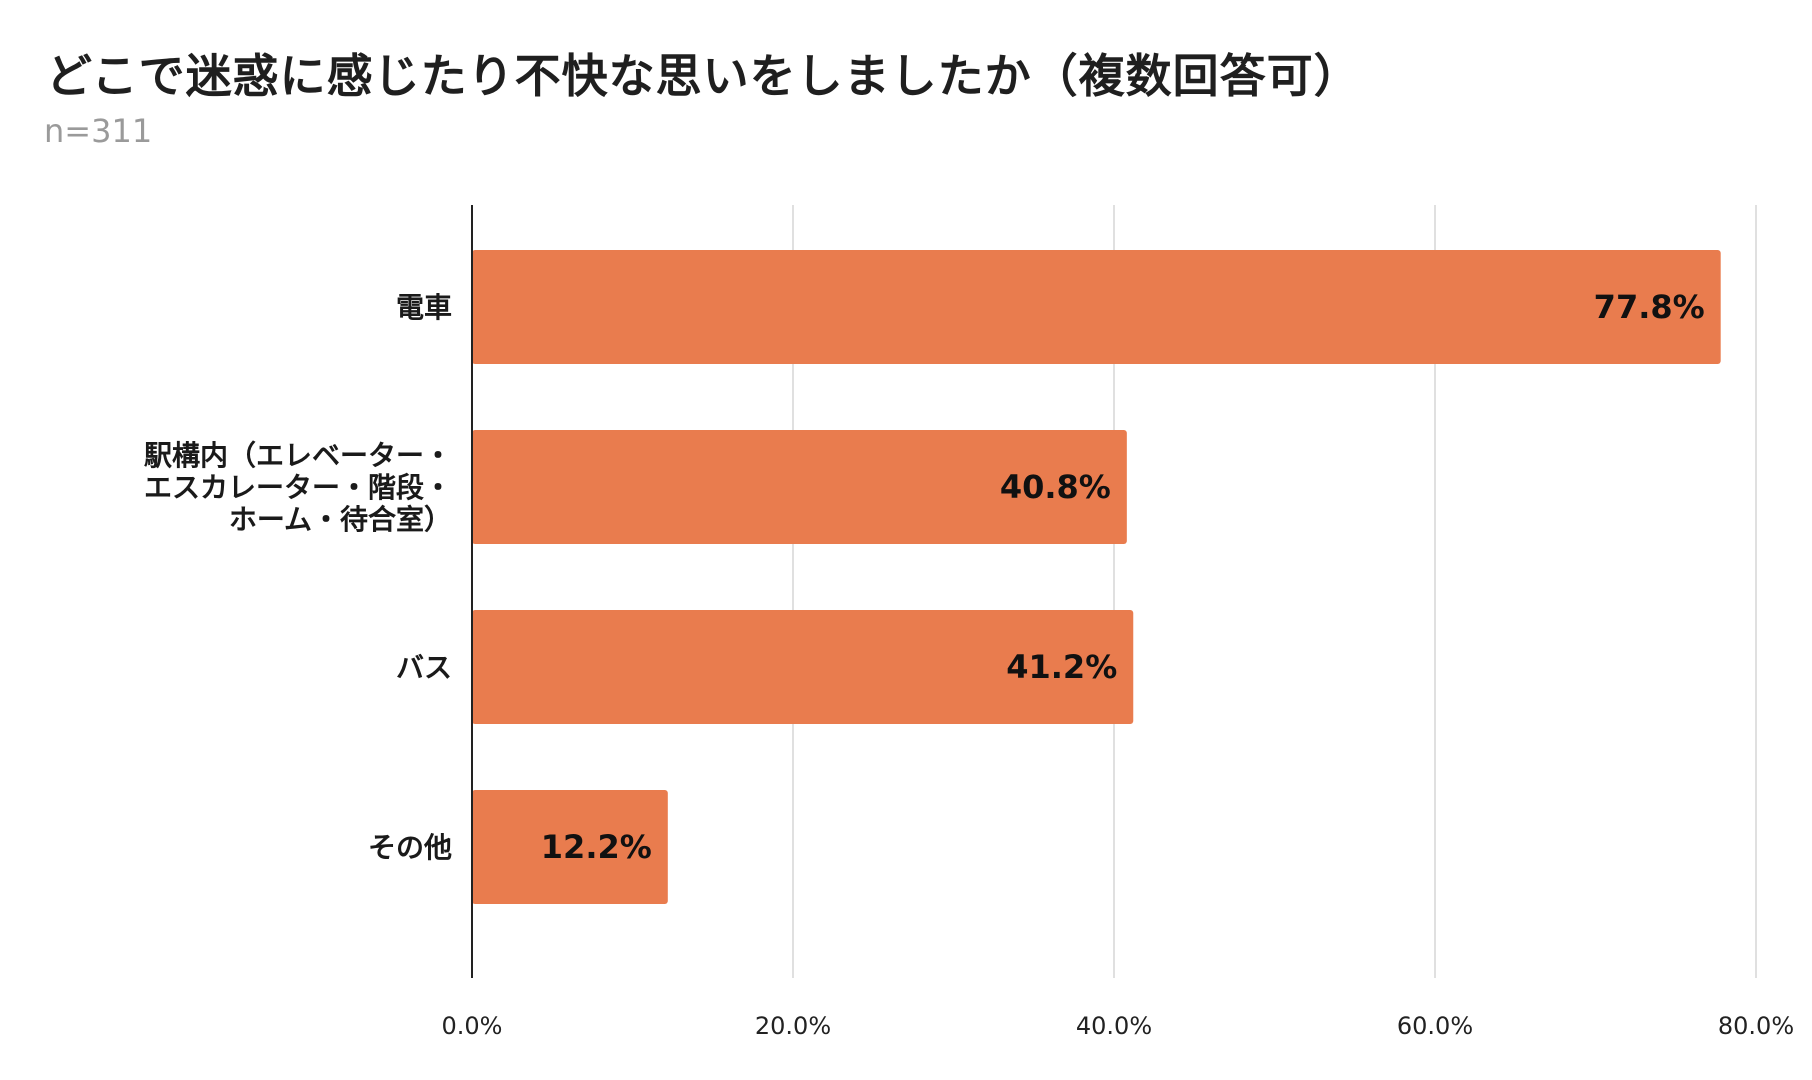 The image size is (1812, 1080). Describe the element at coordinates (1649, 307) in the screenshot. I see `data-label-0: 77.8%` at that location.